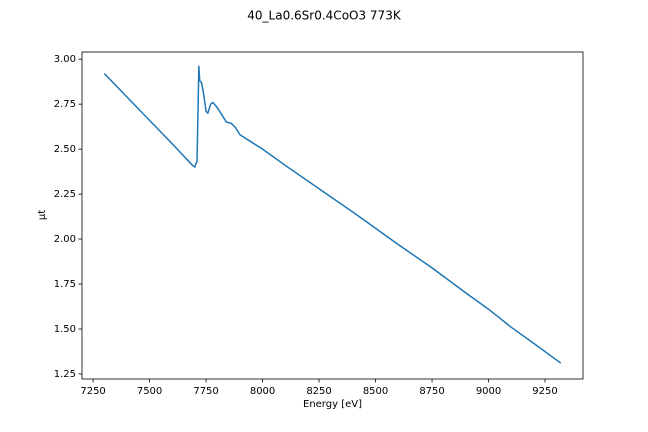  I want to click on y-tick-label: 1.25, so click(65, 374).